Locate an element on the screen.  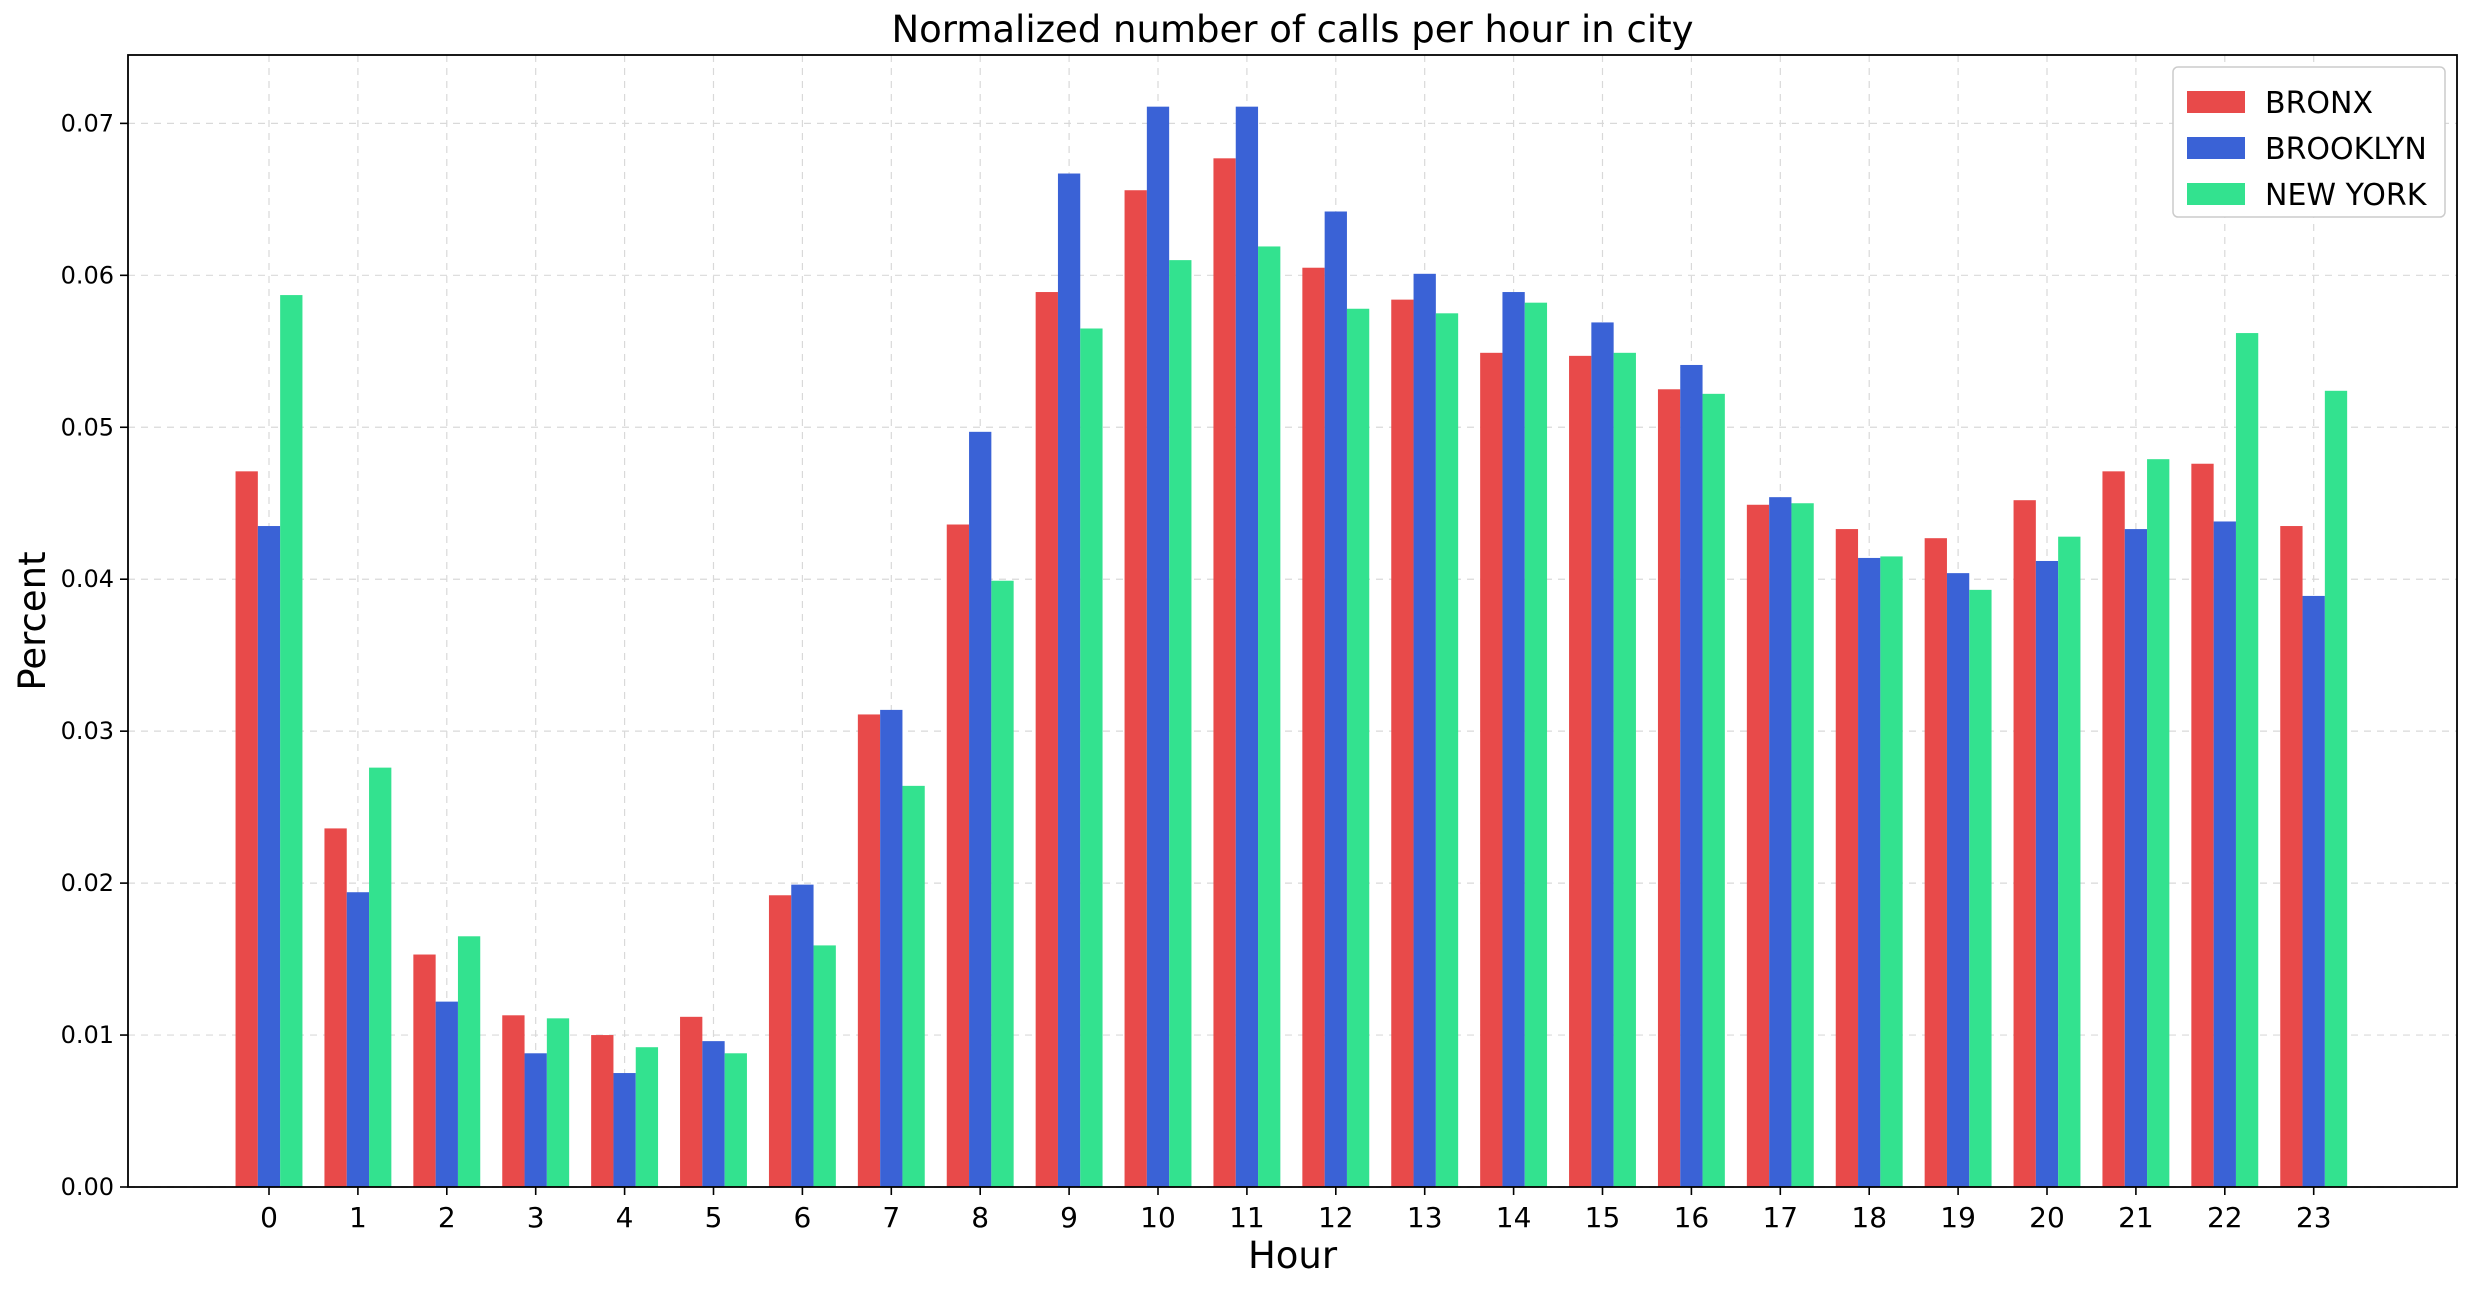
x-tick-label: 23 is located at coordinates (2314, 1217).